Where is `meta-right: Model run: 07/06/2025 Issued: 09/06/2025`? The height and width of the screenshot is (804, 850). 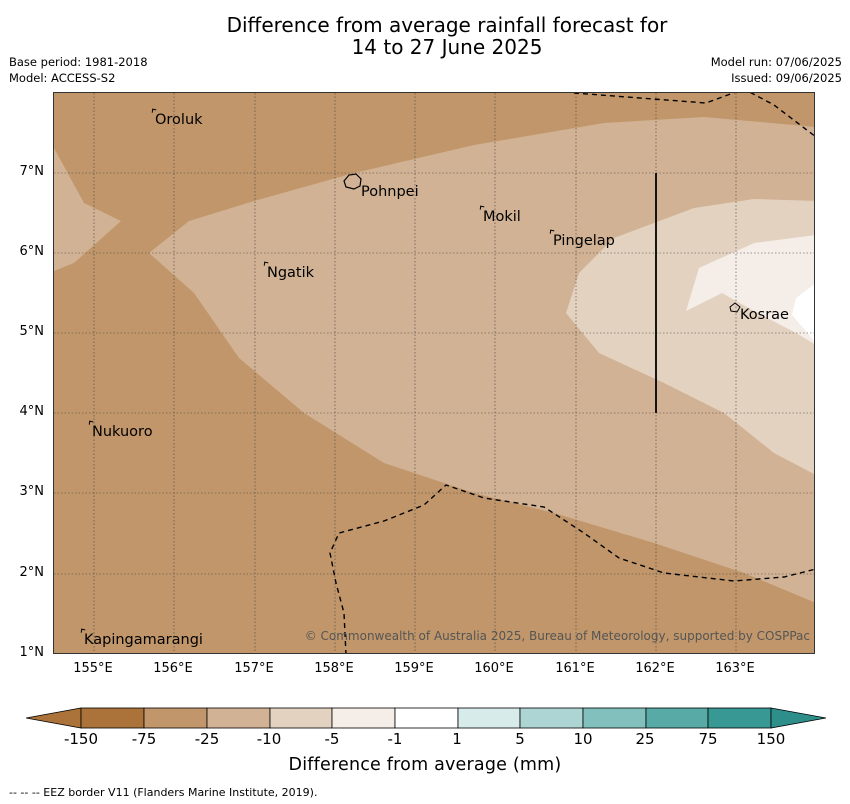 meta-right: Model run: 07/06/2025 Issued: 09/06/2025 is located at coordinates (776, 70).